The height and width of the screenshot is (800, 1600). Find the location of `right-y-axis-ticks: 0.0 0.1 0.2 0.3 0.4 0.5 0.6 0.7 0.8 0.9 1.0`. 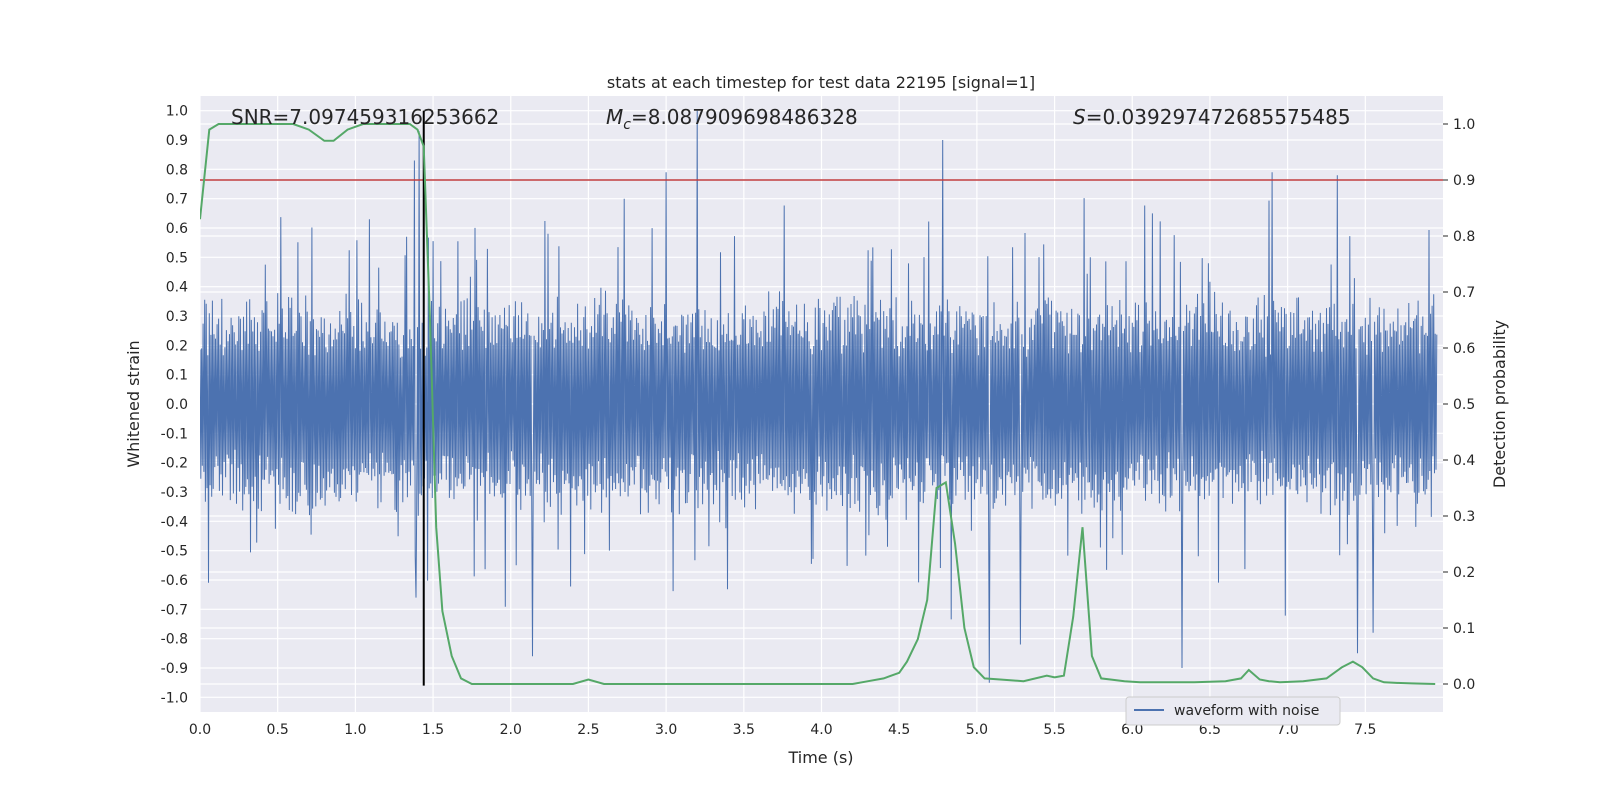

right-y-axis-ticks: 0.0 0.1 0.2 0.3 0.4 0.5 0.6 0.7 0.8 0.9 1.0 is located at coordinates (1459, 405).